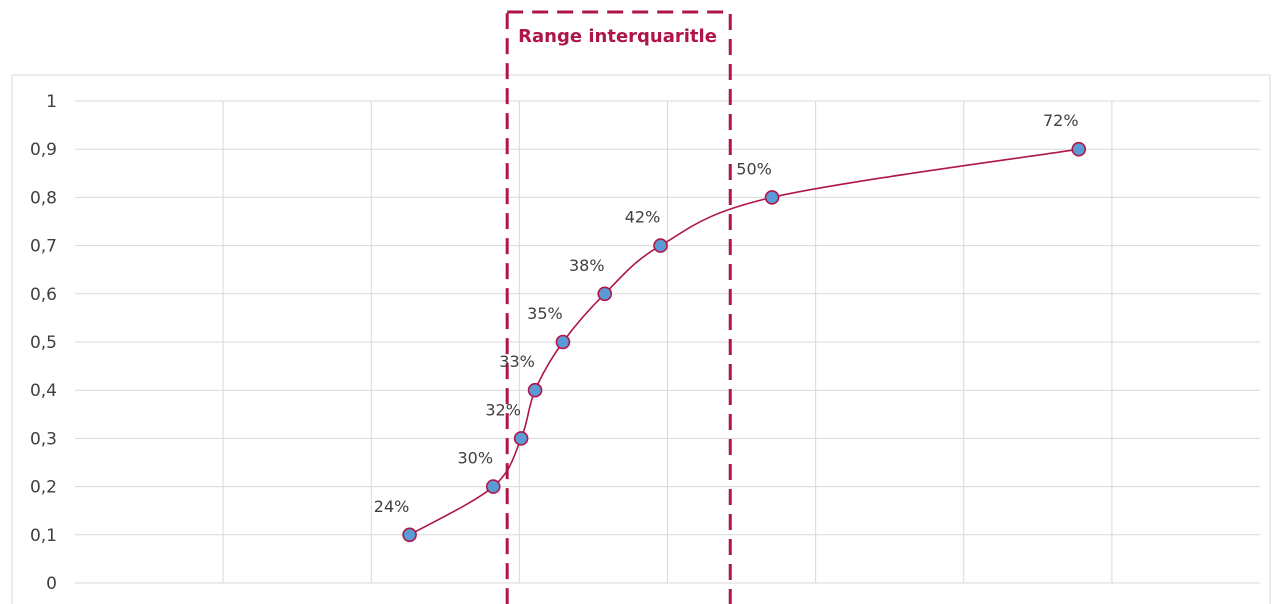  Describe the element at coordinates (475, 458) in the screenshot. I see `data-label: 30%` at that location.